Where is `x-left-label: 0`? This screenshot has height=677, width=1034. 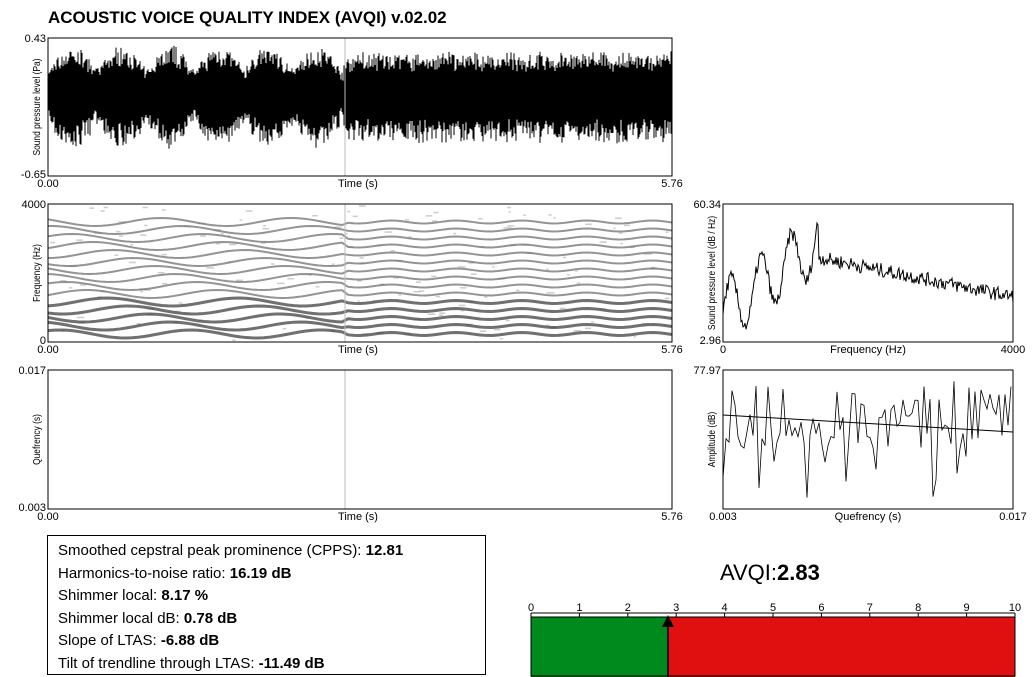
x-left-label: 0 is located at coordinates (723, 350).